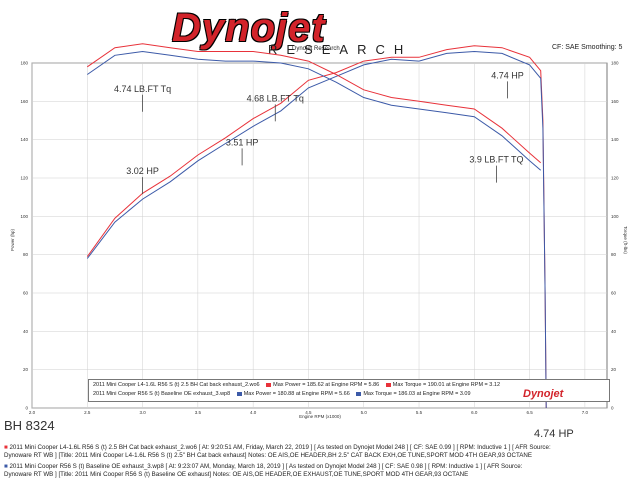 The width and height of the screenshot is (640, 495). What do you see at coordinates (442, 385) in the screenshot?
I see `legend-torque-1: Max Torque = 190.01 at Engine RPM = 3.12` at bounding box center [442, 385].